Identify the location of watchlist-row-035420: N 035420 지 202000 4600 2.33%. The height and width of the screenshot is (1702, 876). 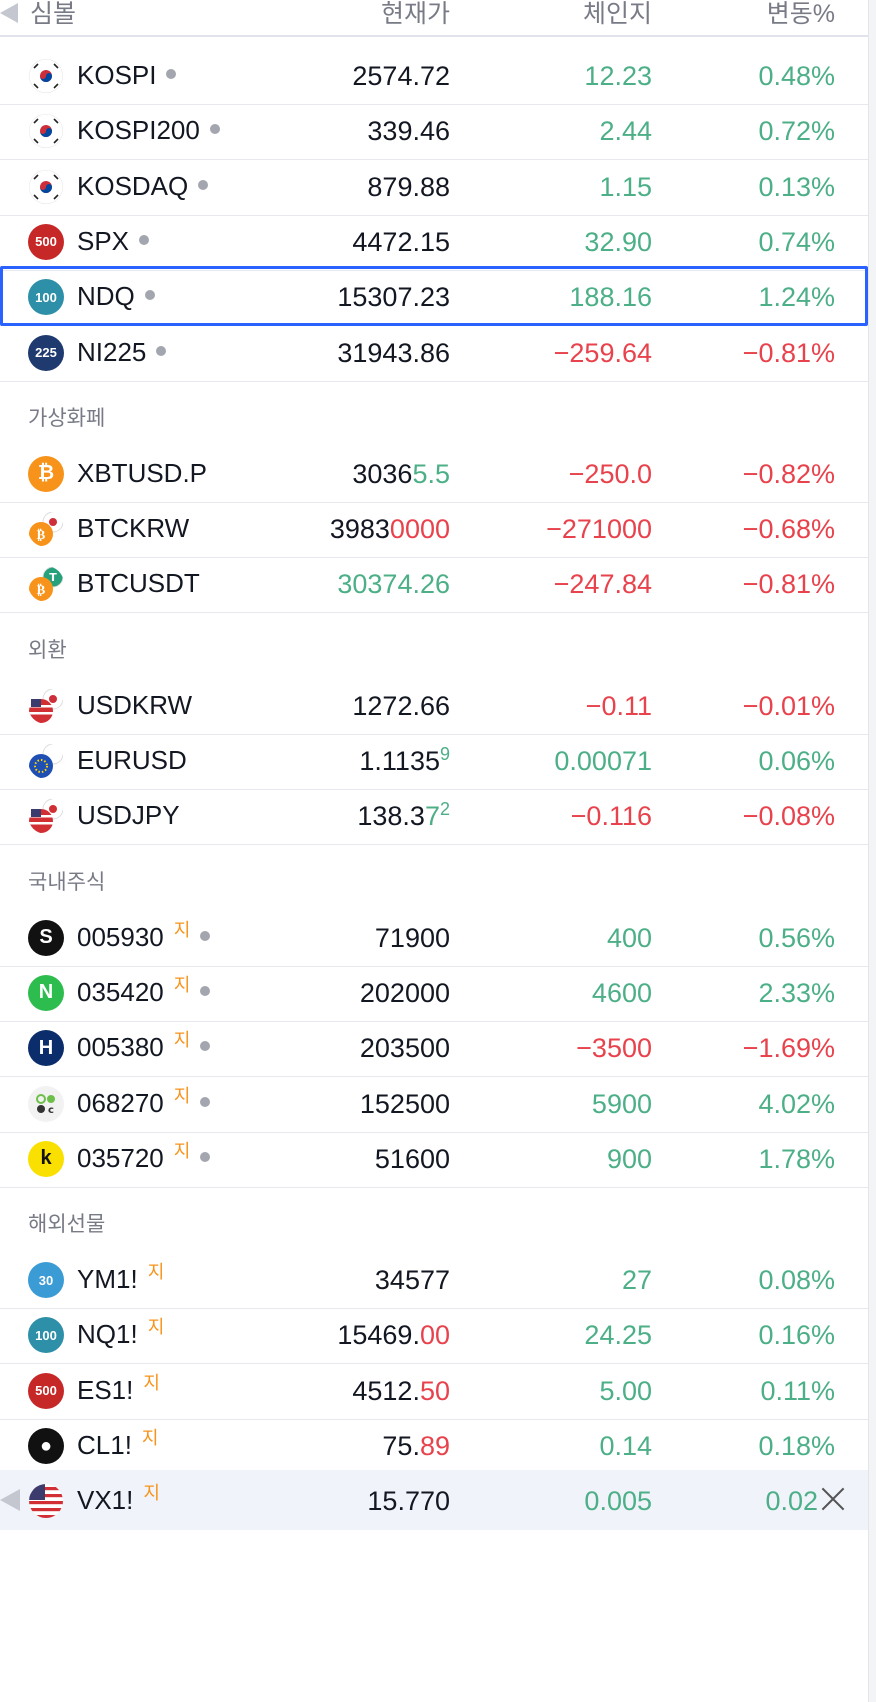
(434, 992).